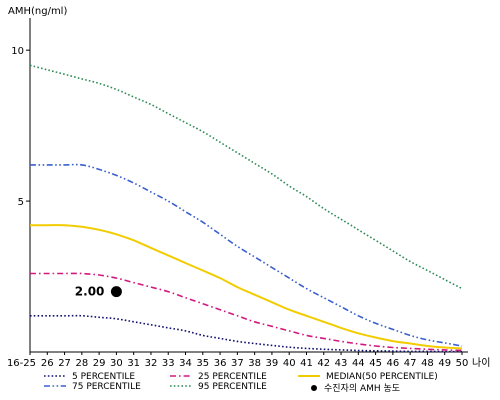  I want to click on patient-amh-value-label: 2.00, so click(90, 292).